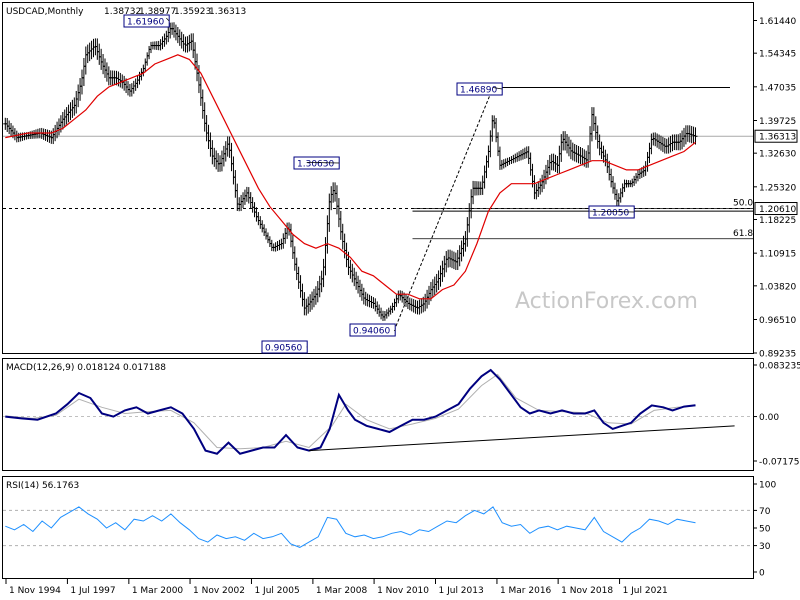 The width and height of the screenshot is (800, 600). What do you see at coordinates (526, 591) in the screenshot?
I see `xtick-label: 1 Mar 2016` at bounding box center [526, 591].